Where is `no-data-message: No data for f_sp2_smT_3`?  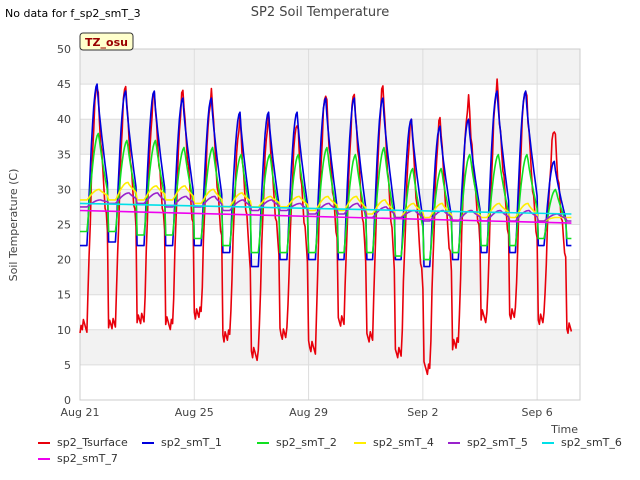 no-data-message: No data for f_sp2_smT_3 is located at coordinates (73, 13).